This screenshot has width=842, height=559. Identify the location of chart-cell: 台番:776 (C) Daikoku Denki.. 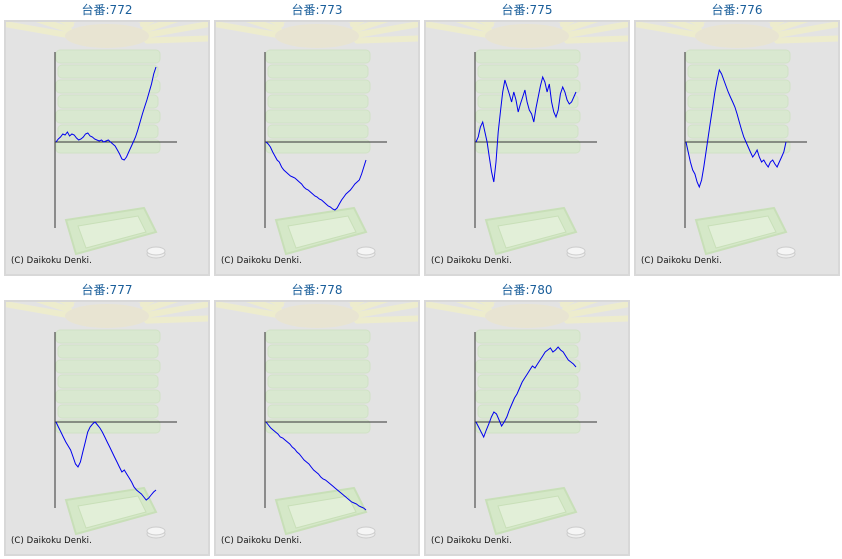
(737, 138).